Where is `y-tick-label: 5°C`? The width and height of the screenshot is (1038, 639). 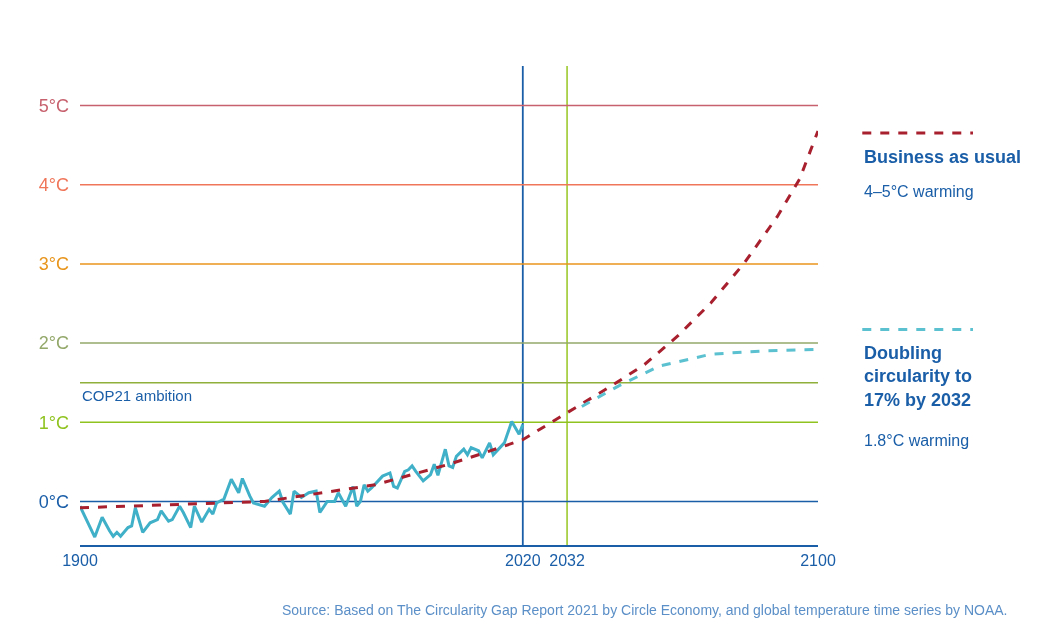
y-tick-label: 5°C is located at coordinates (53, 105).